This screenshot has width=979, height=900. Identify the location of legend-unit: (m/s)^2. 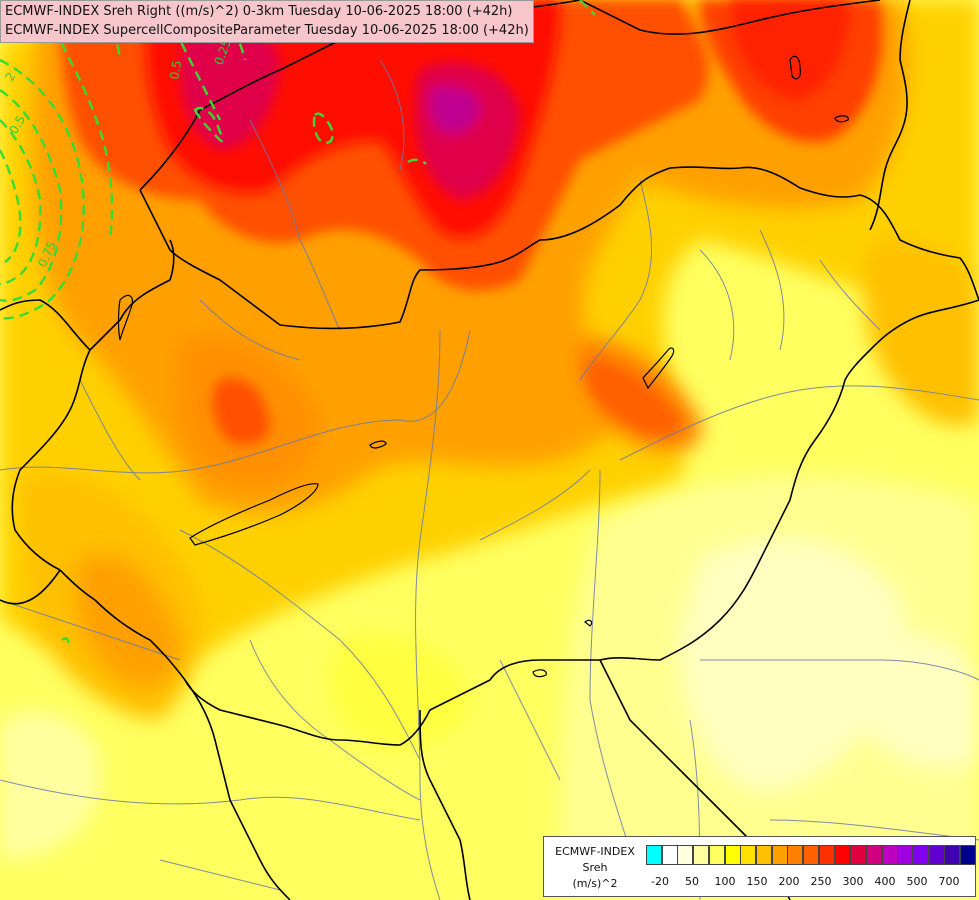
(595, 883).